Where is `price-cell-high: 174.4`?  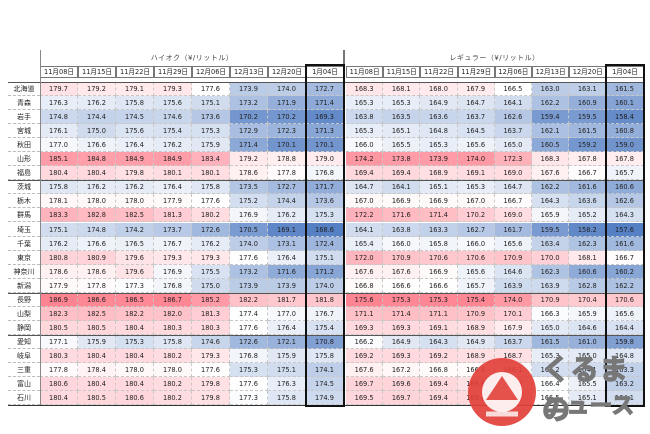
price-cell-high: 174.4 is located at coordinates (287, 201).